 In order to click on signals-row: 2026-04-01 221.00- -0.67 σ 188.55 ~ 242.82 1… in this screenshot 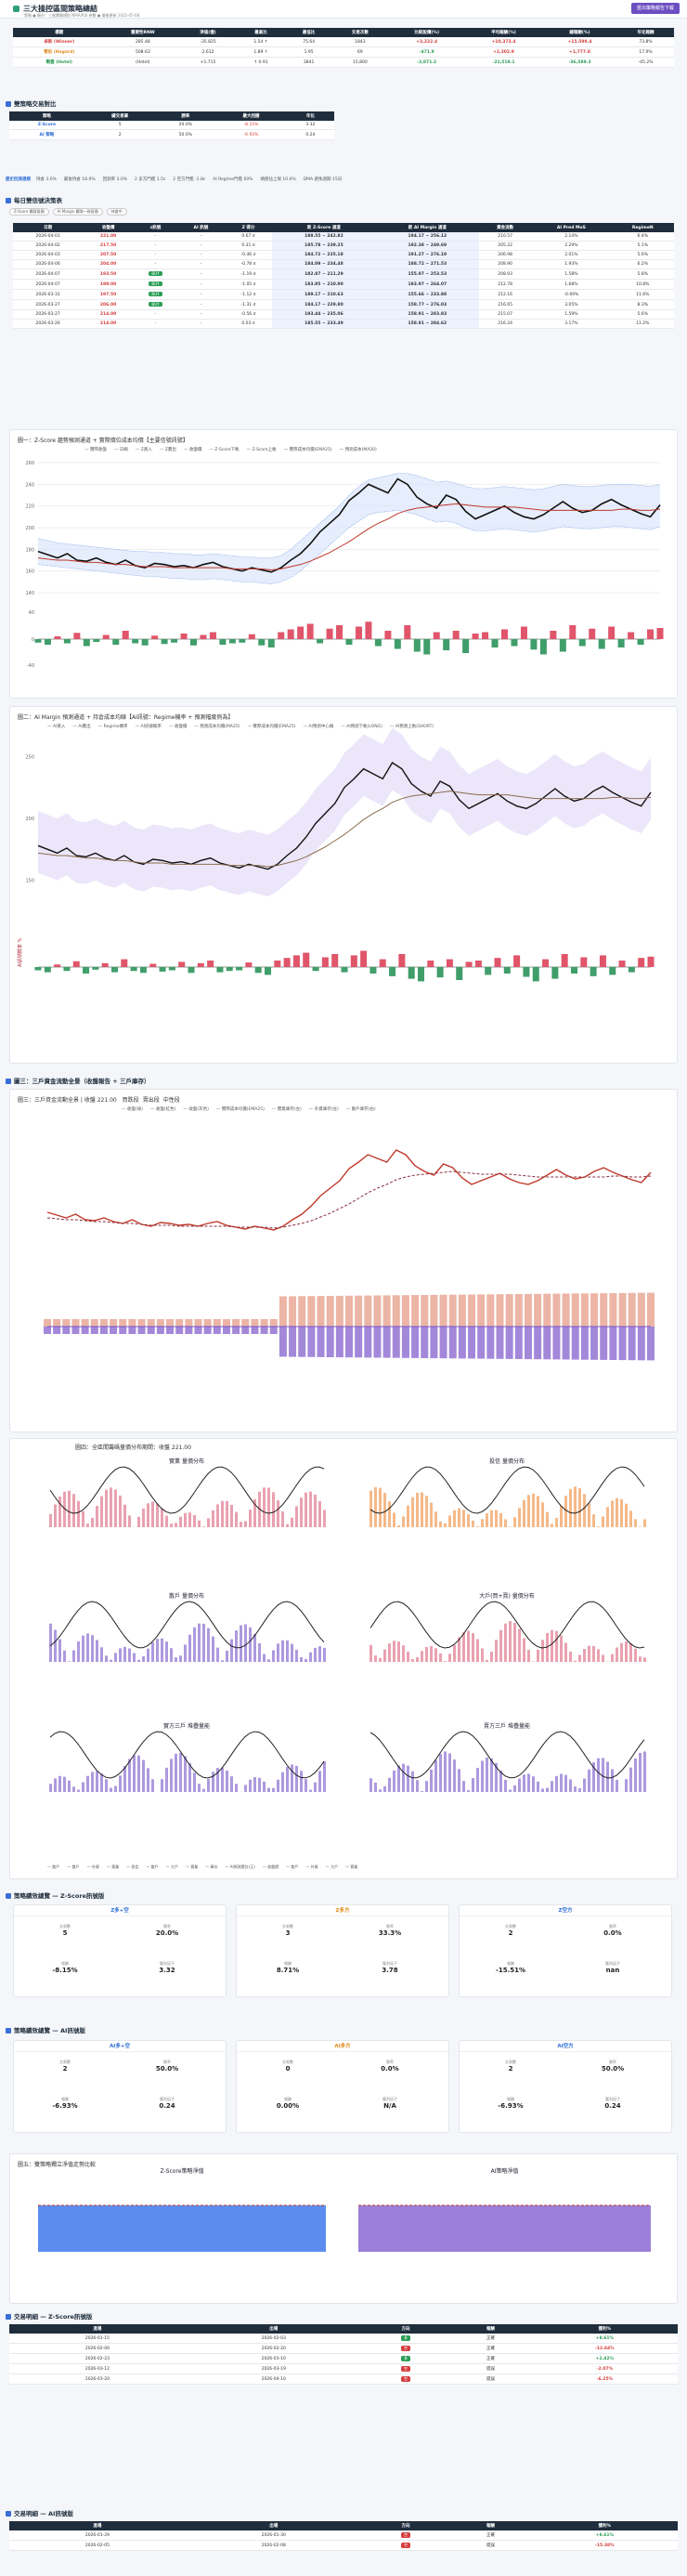, I will do `click(343, 237)`.